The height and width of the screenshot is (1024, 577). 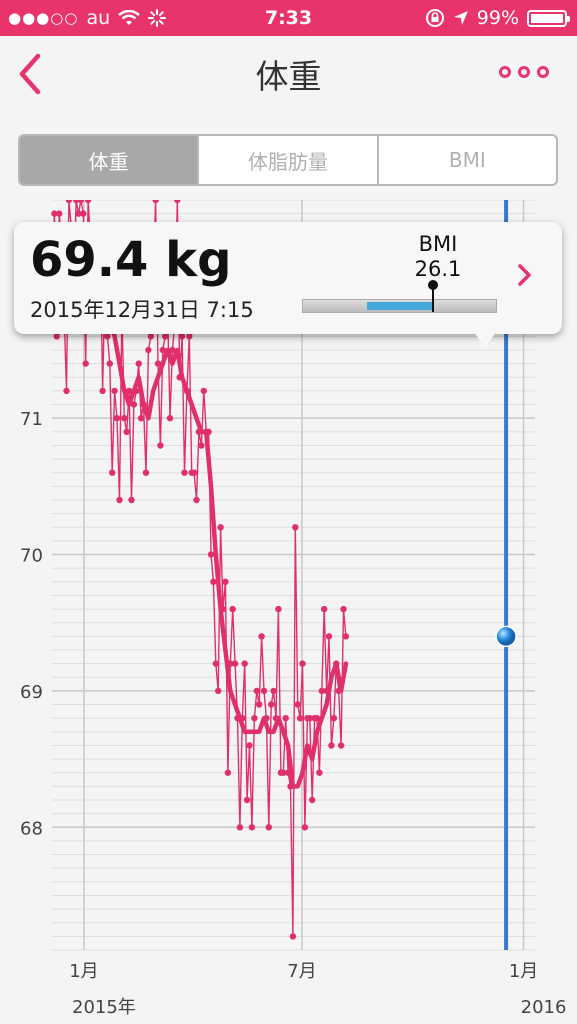 I want to click on bmi-label: BMI, so click(x=438, y=244).